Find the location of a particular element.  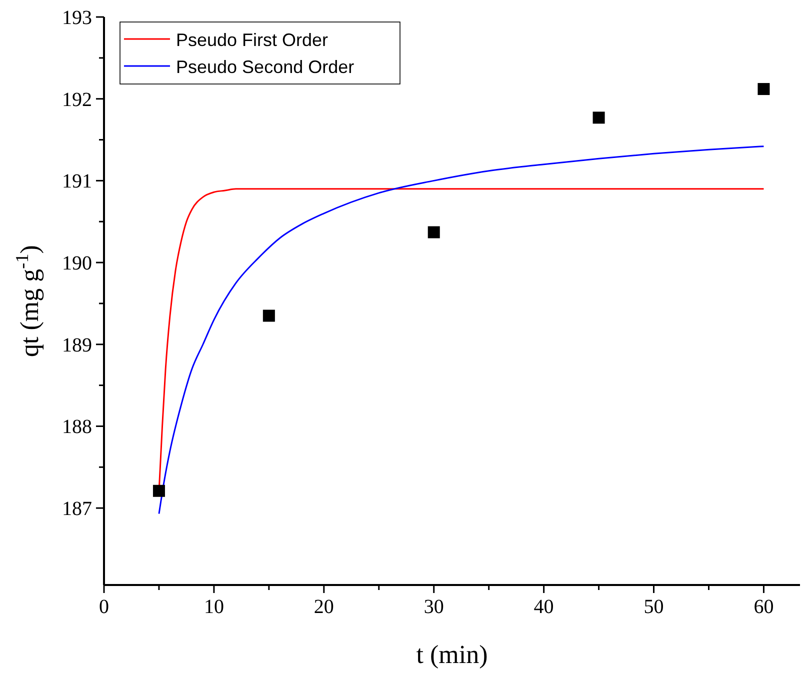

legend-label: Pseudo Second Order is located at coordinates (265, 67).